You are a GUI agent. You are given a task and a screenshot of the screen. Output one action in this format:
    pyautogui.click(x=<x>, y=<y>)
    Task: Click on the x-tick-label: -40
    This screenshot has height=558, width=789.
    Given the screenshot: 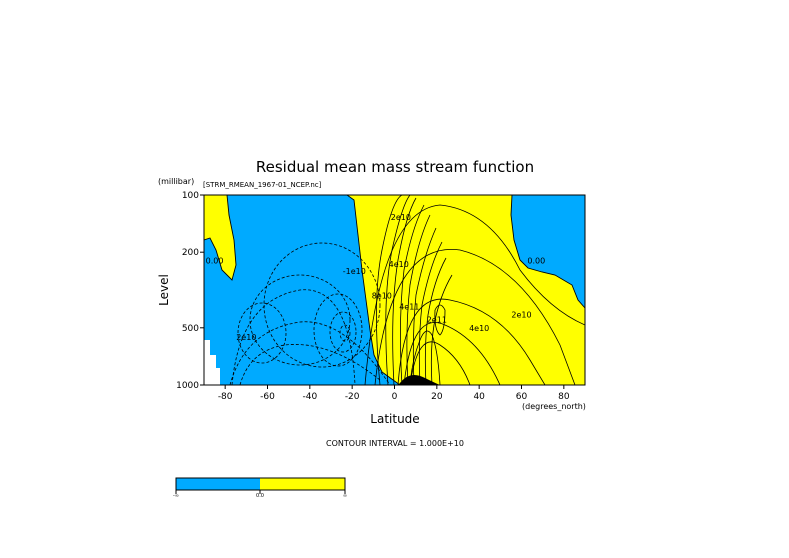 What is the action you would take?
    pyautogui.click(x=309, y=397)
    